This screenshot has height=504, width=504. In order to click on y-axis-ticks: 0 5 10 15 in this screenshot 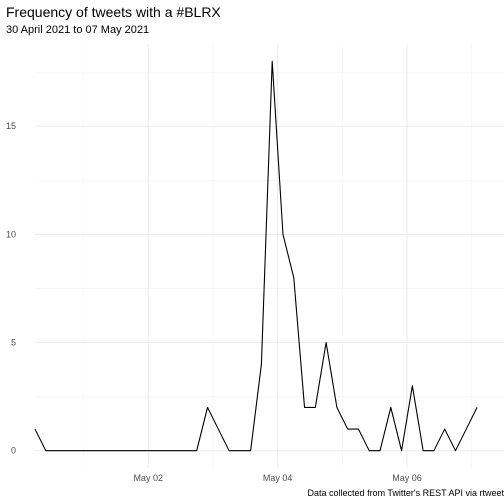, I will do `click(11, 288)`.